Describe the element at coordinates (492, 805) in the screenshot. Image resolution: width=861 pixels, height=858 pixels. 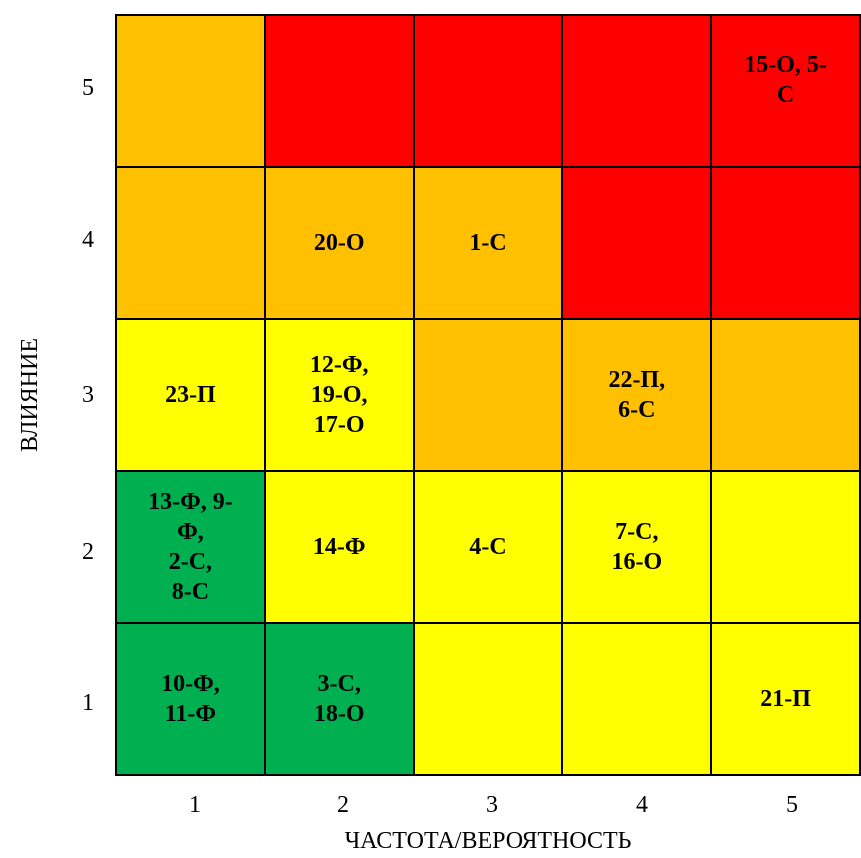
I see `x-tick-3: 3` at that location.